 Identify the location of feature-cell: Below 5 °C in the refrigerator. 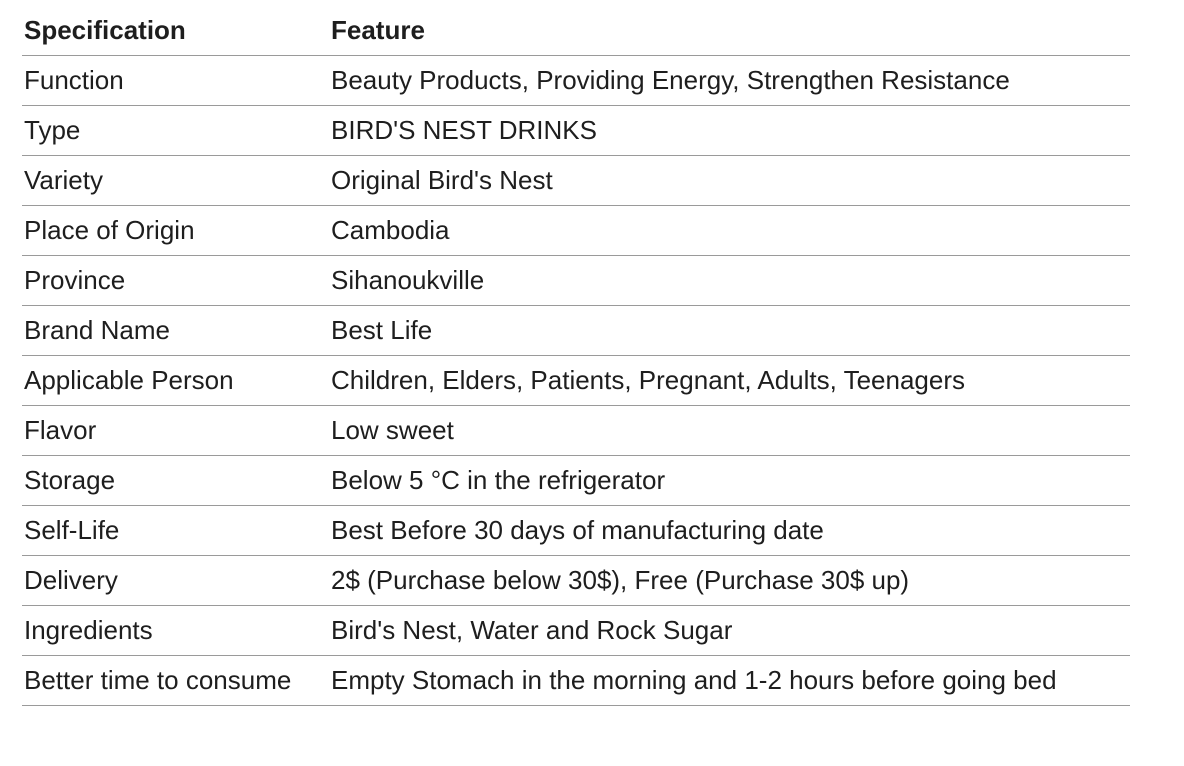
(729, 480).